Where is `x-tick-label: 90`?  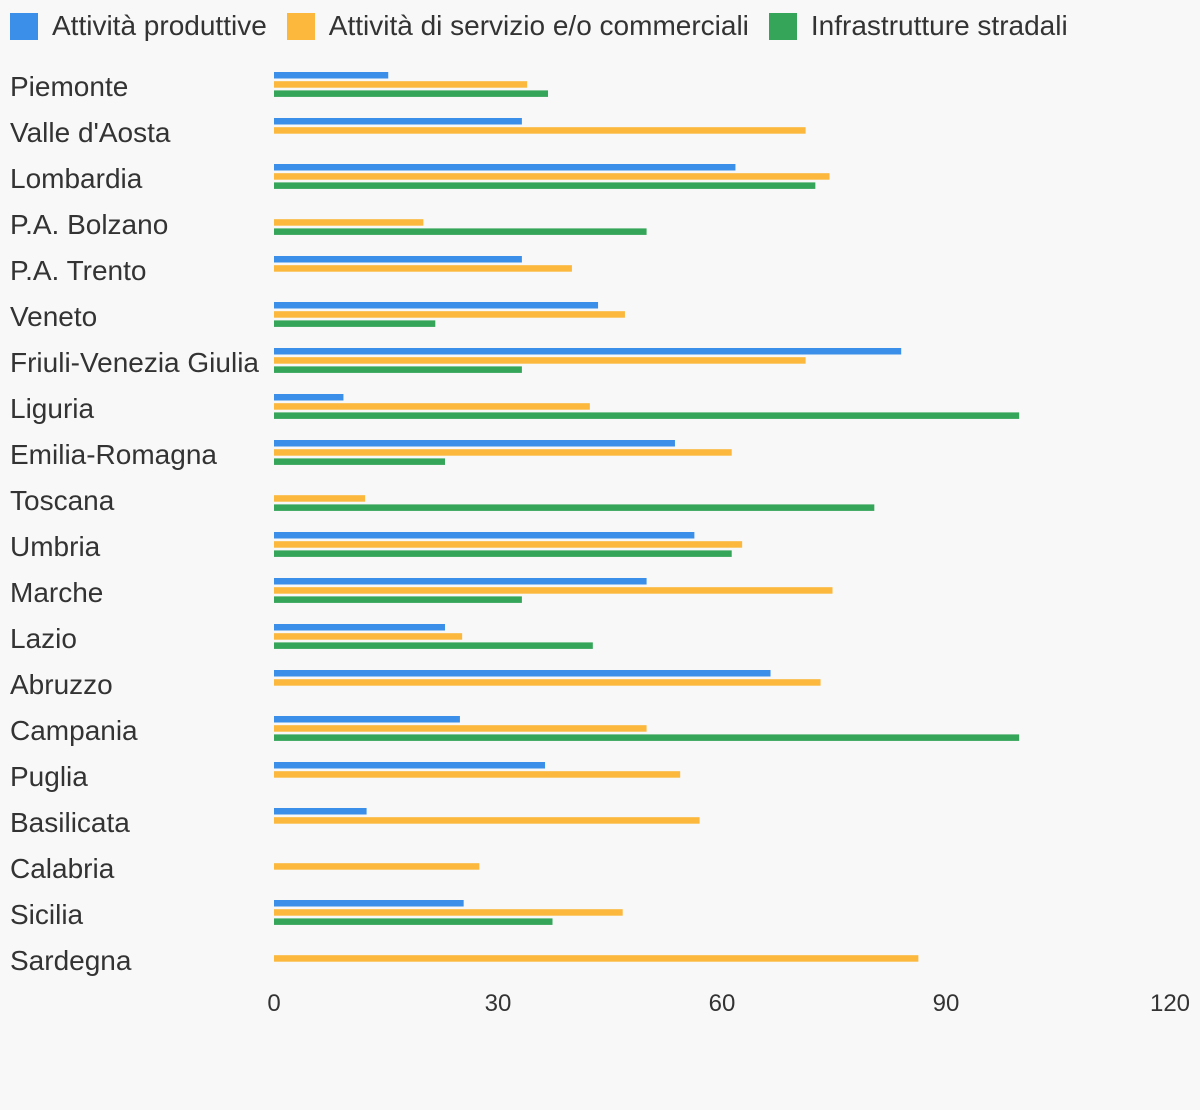
x-tick-label: 90 is located at coordinates (946, 1003).